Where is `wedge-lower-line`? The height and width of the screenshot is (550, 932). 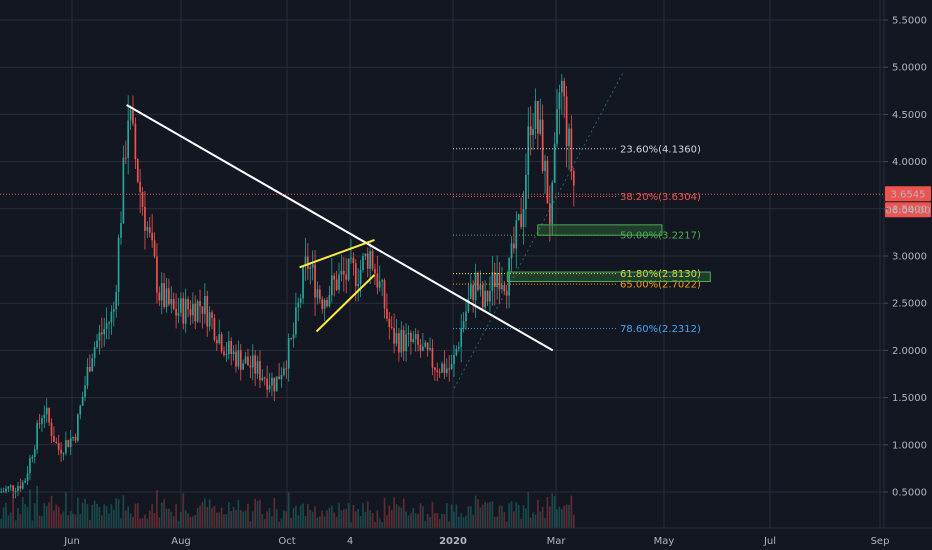 wedge-lower-line is located at coordinates (345, 303).